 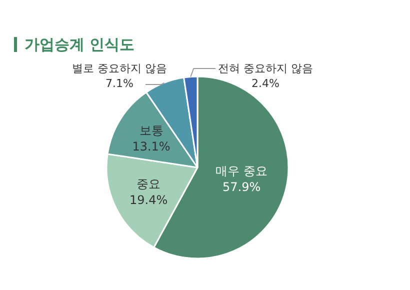 I want to click on slice-label: 별로 중요하지 않음, so click(x=120, y=68).